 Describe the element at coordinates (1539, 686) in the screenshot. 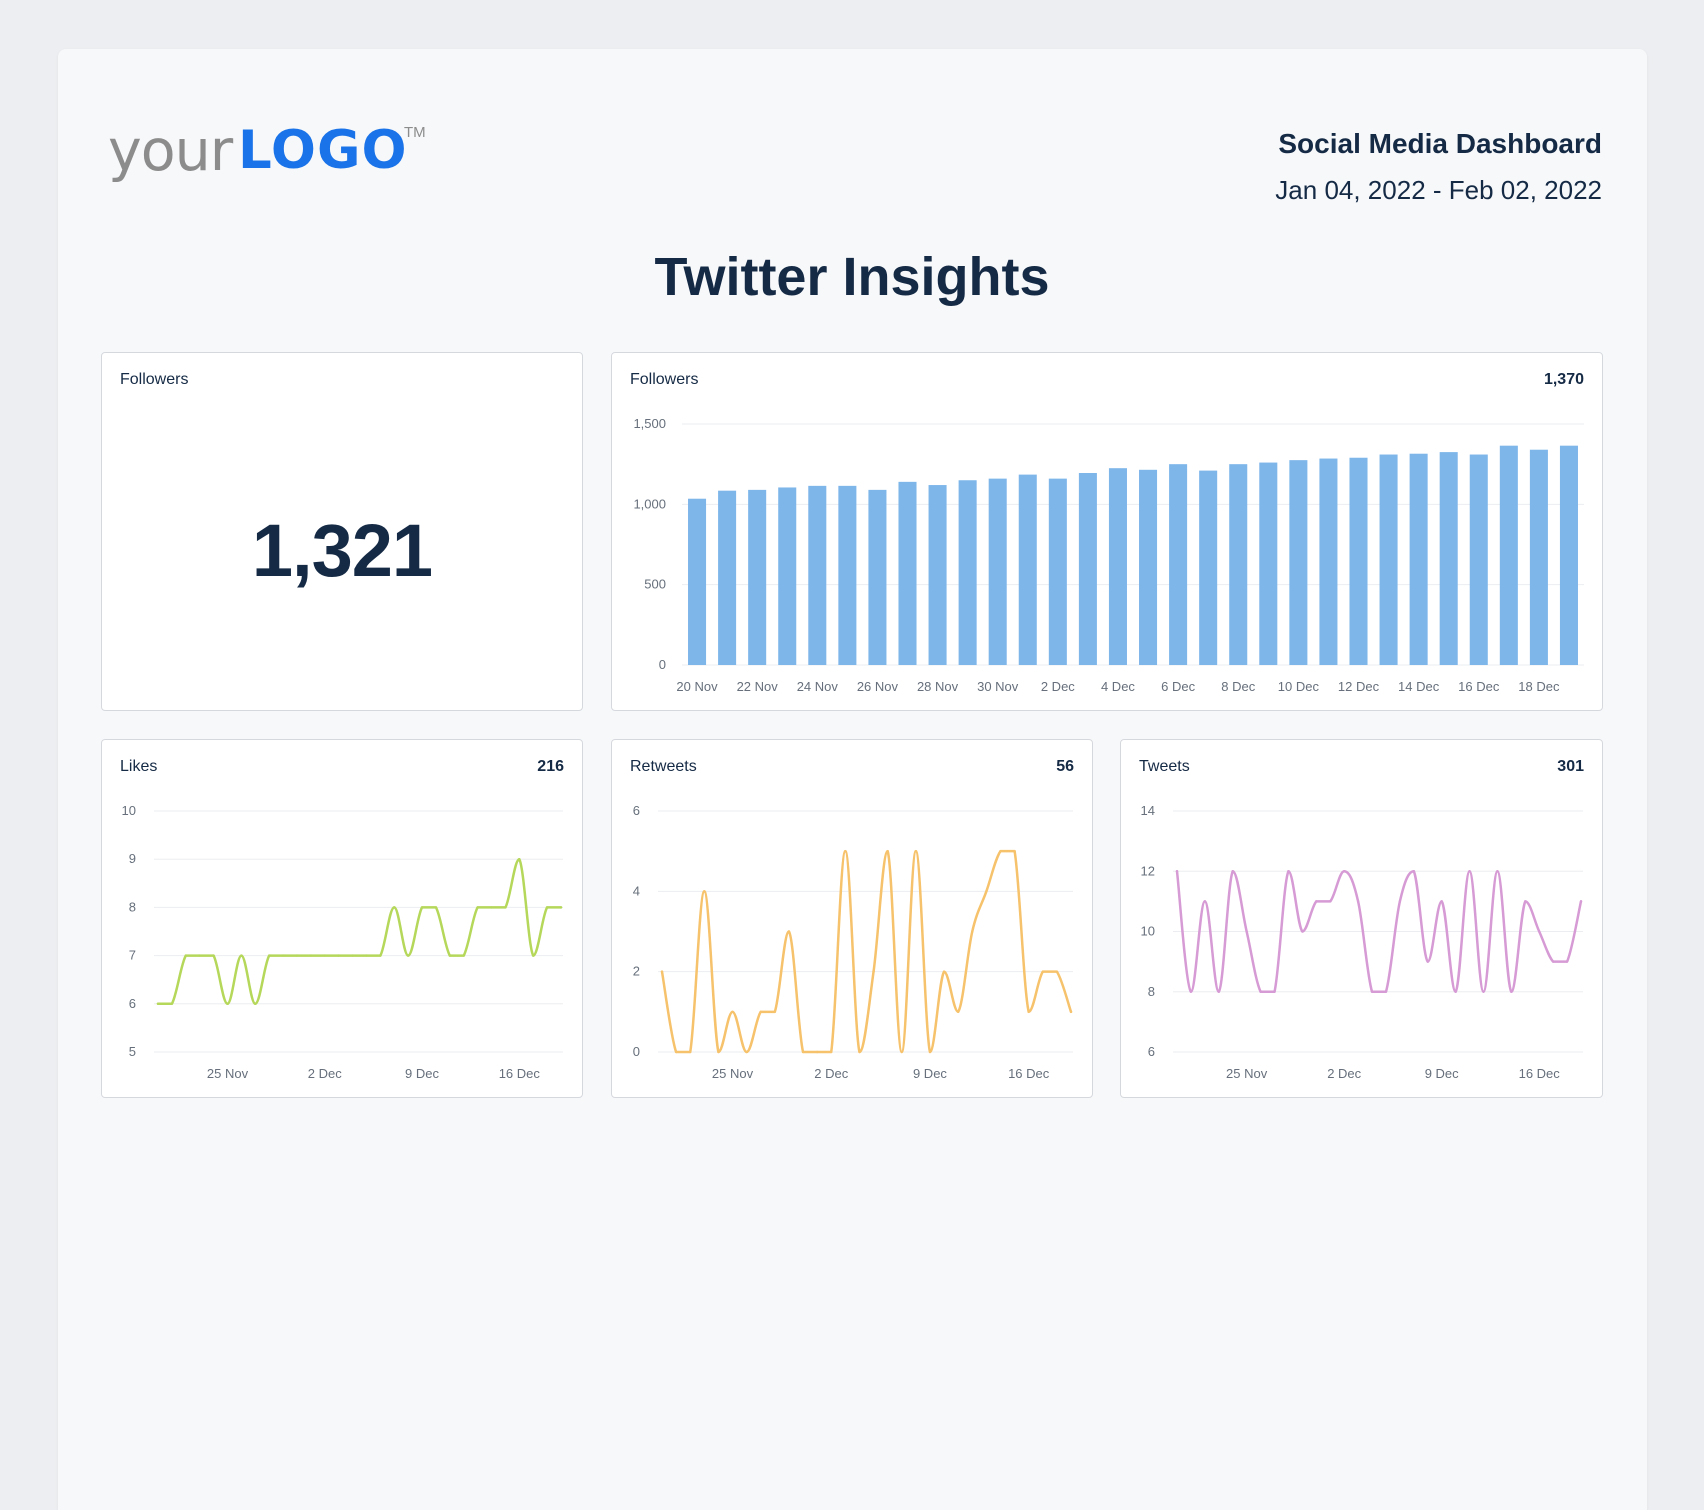

I see `x-tick-label: 18 Dec` at that location.